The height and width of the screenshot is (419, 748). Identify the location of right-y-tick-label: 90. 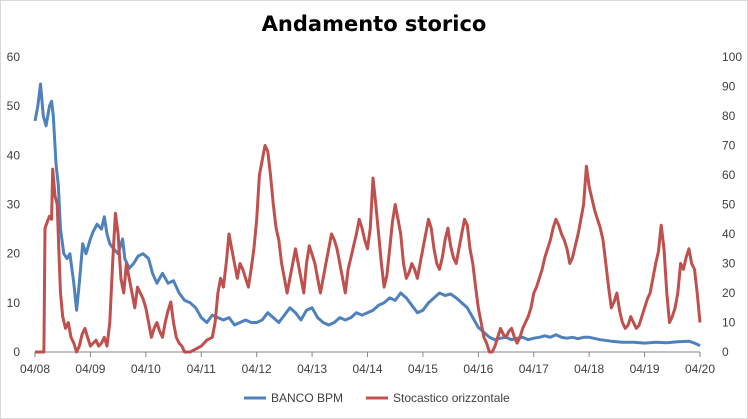
(729, 87).